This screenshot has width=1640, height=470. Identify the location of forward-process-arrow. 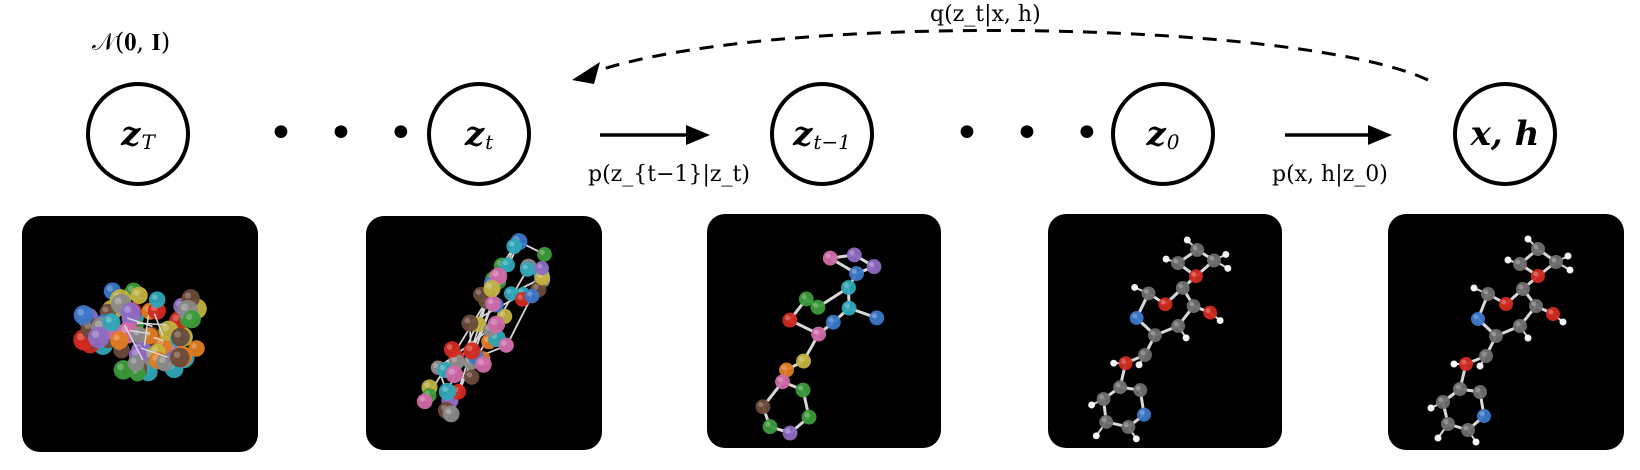
(1006, 55).